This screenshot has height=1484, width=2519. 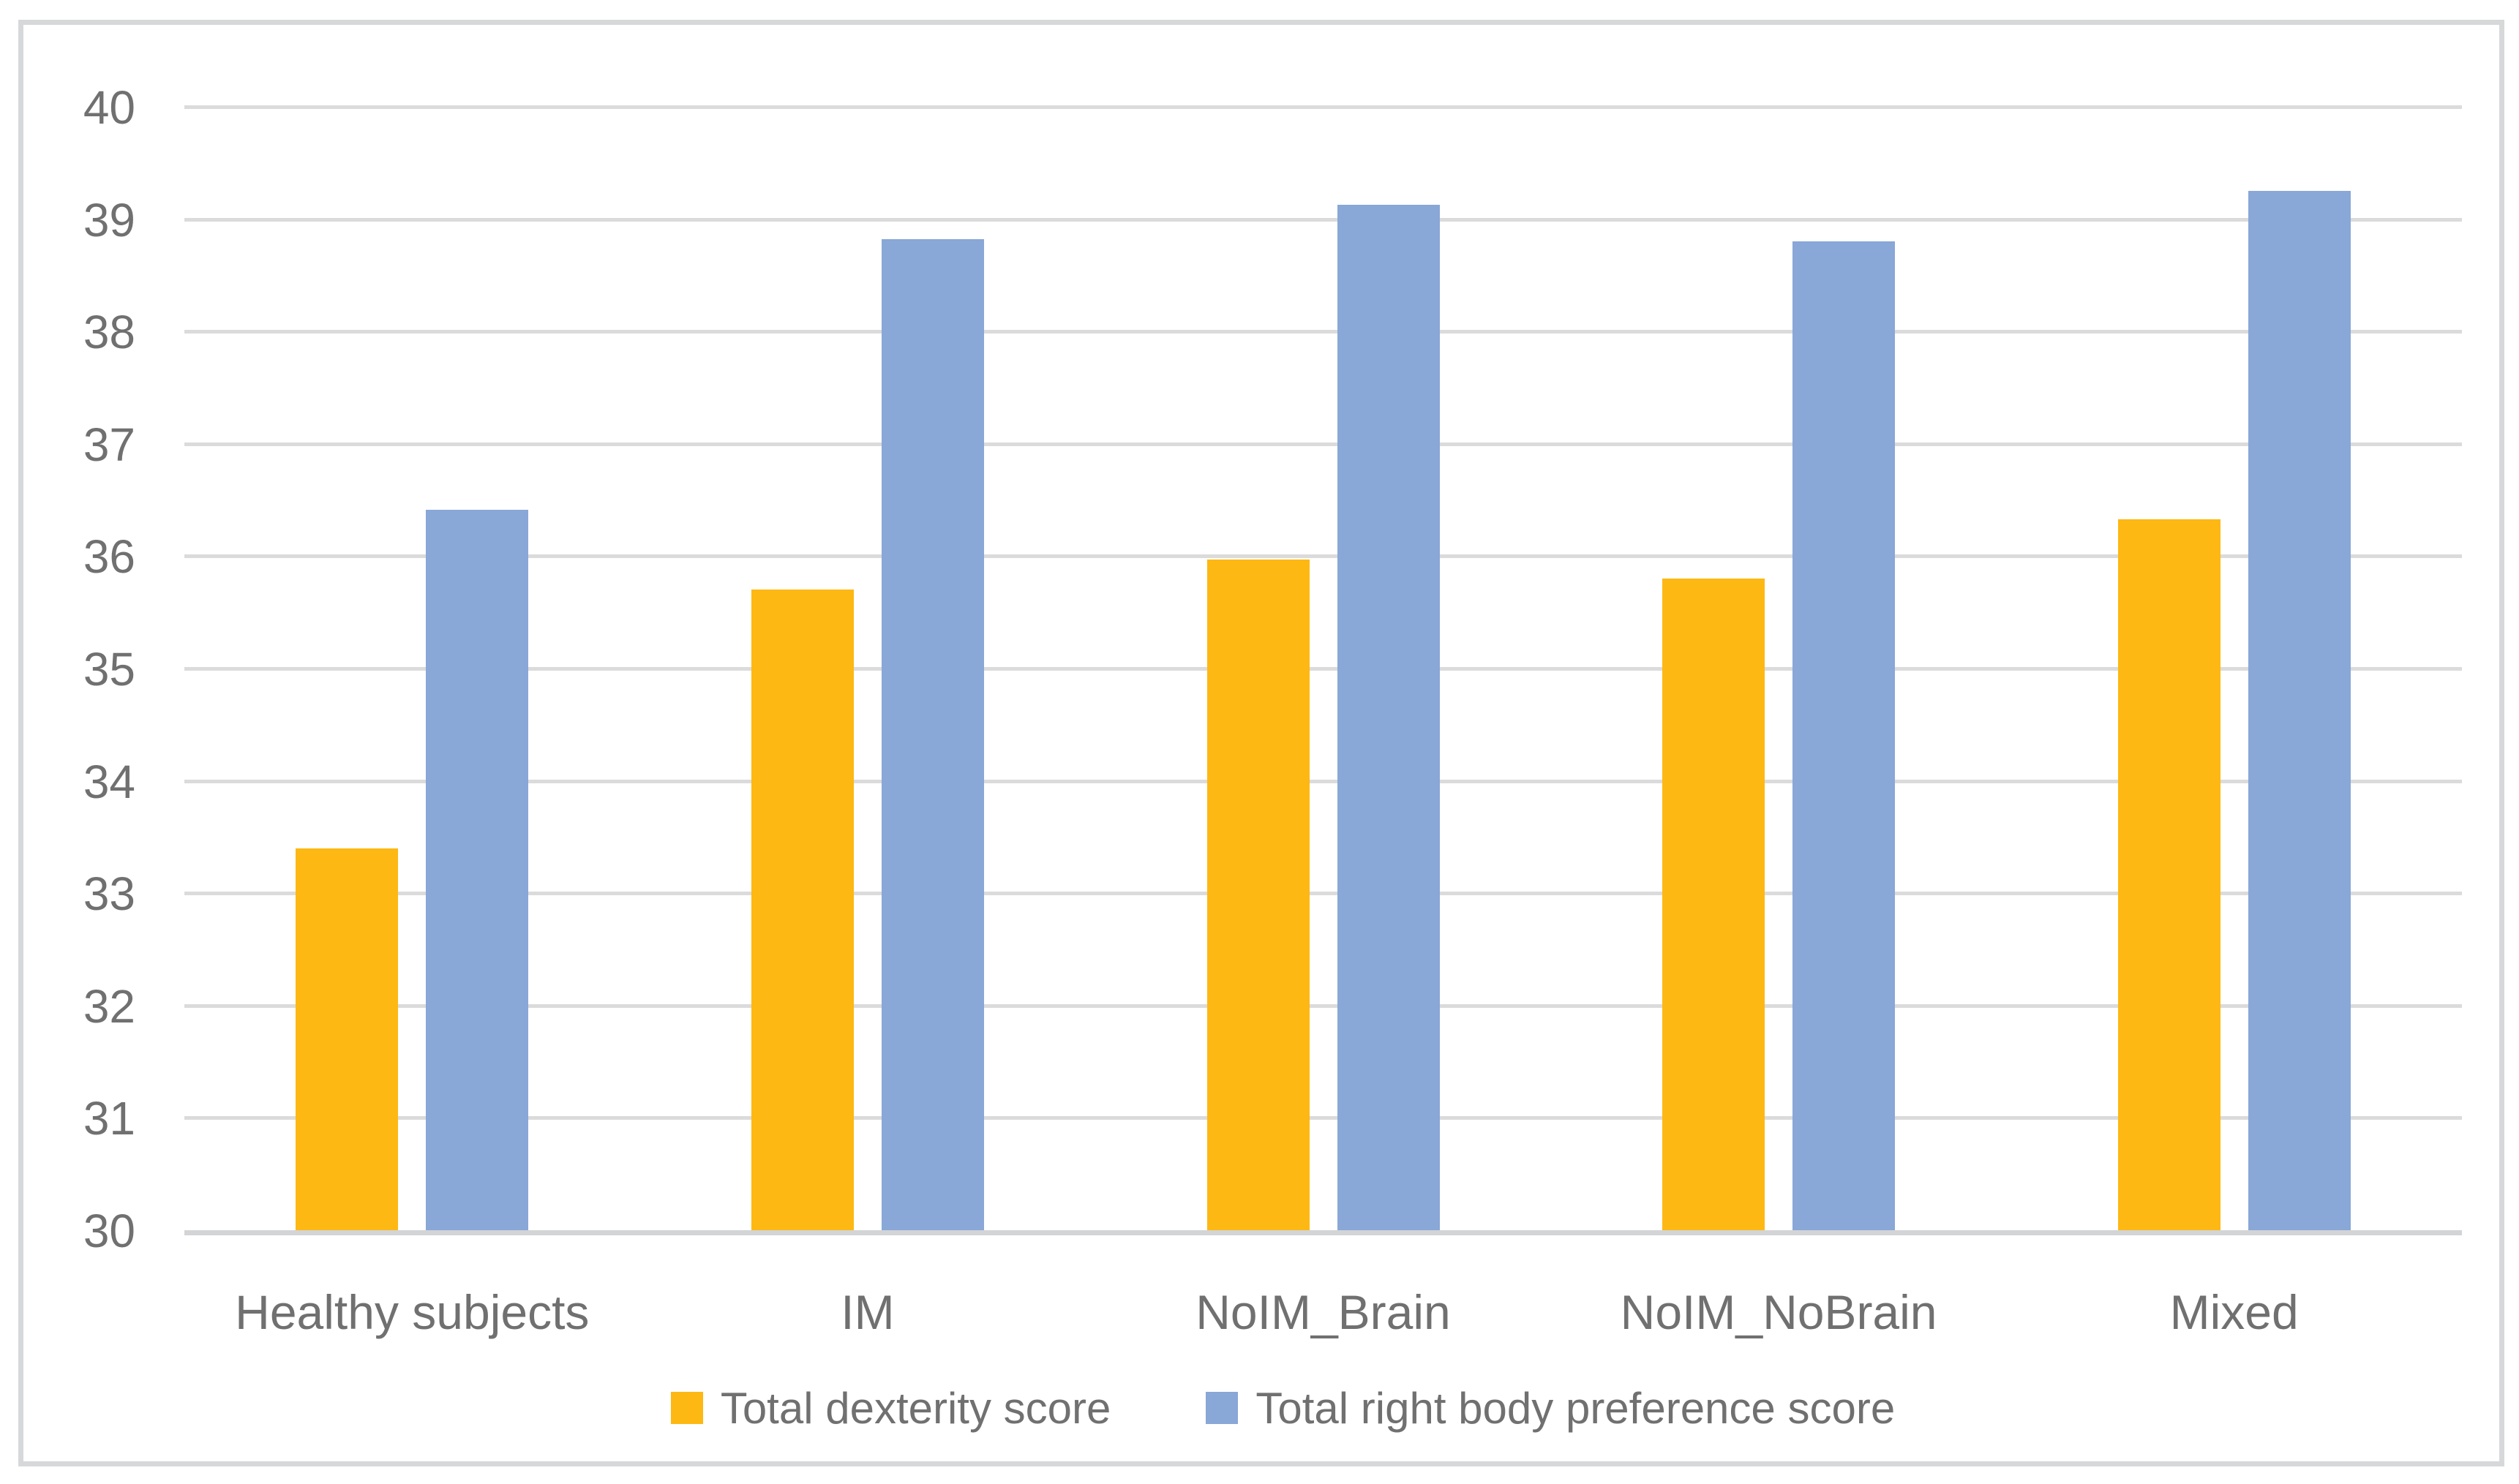 I want to click on bar-total-right-body-preference-score-healthy-subjects, so click(x=477, y=871).